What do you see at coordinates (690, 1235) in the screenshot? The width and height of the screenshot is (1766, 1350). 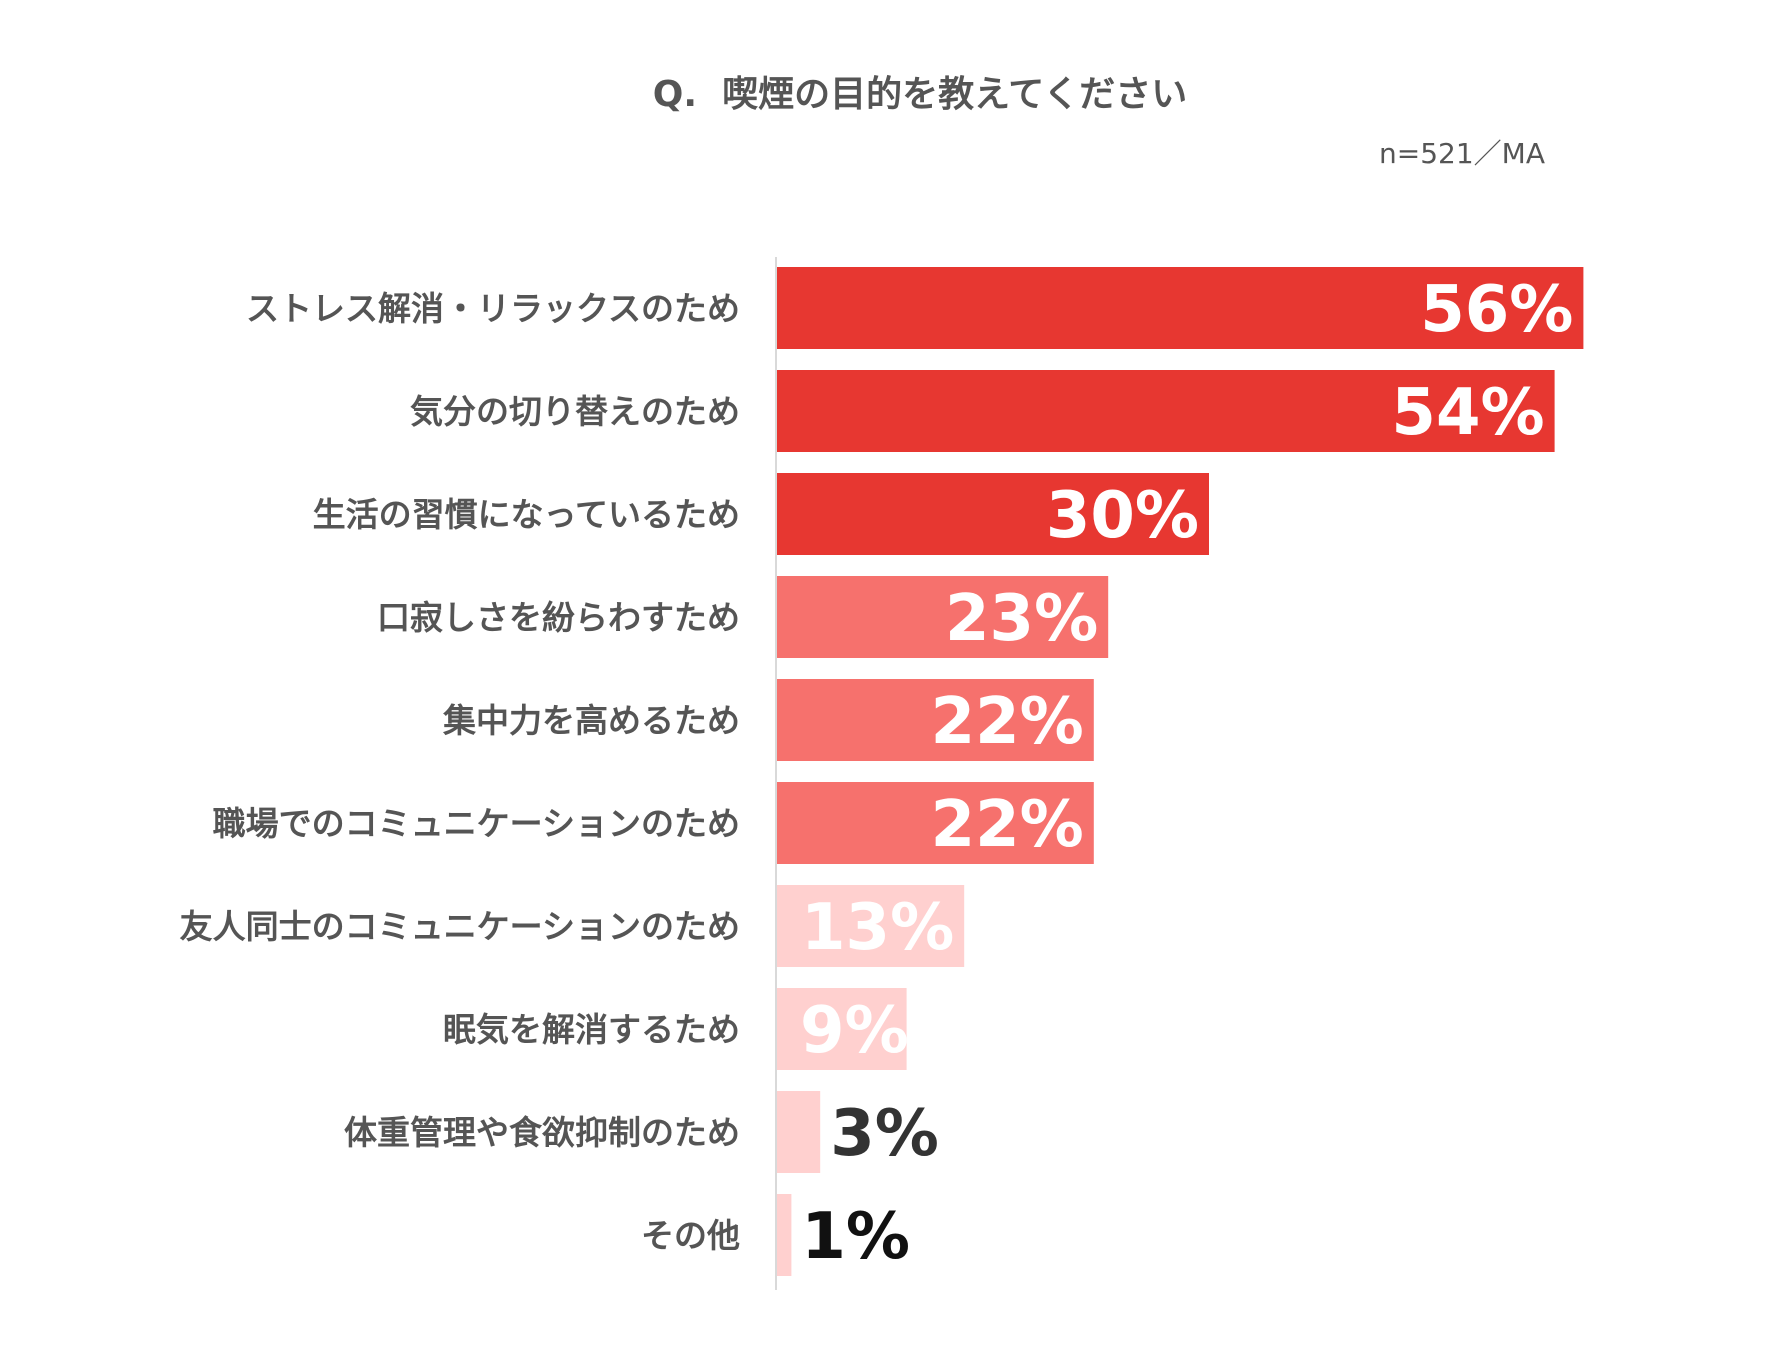 I see `category-label: その他` at bounding box center [690, 1235].